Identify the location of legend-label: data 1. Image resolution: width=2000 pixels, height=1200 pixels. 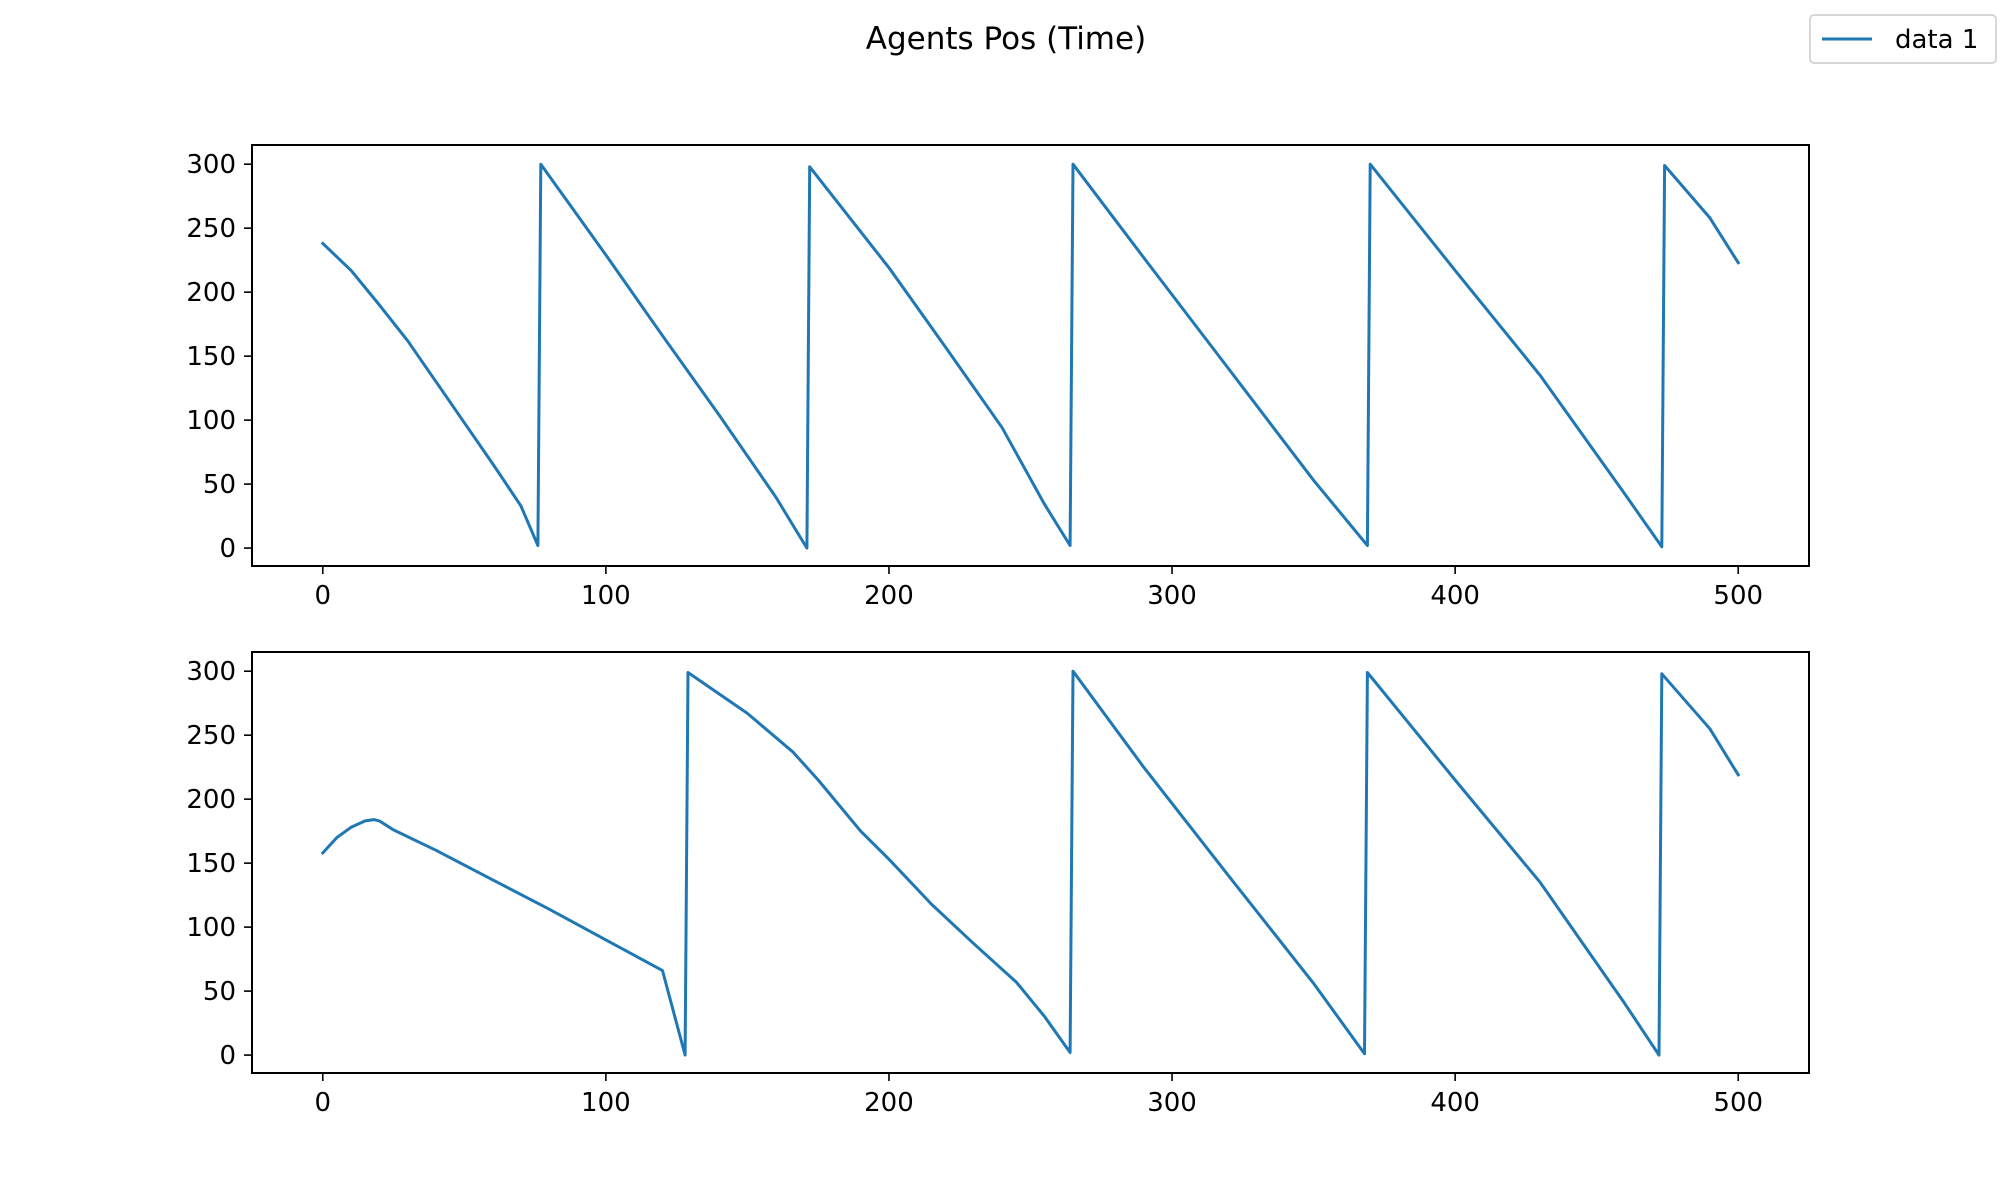
(1936, 40).